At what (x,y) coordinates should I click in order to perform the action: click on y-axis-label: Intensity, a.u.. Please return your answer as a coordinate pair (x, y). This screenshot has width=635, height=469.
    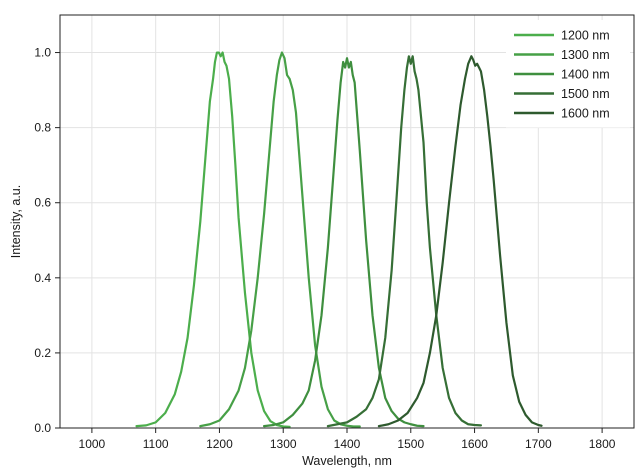
    Looking at the image, I should click on (16, 221).